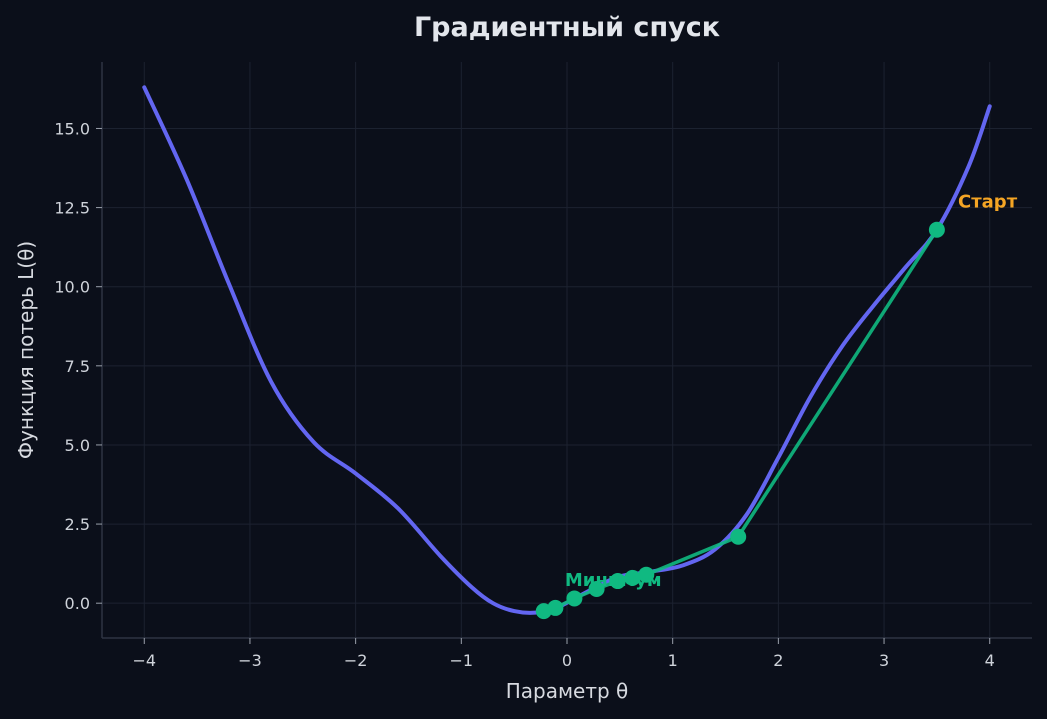 Image resolution: width=1047 pixels, height=719 pixels. Describe the element at coordinates (567, 691) in the screenshot. I see `x-axis-label: Параметр θ` at that location.